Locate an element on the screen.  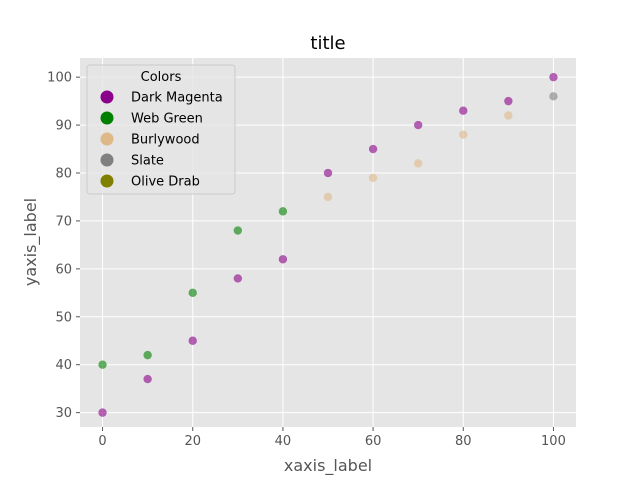
legend-label: Web Green is located at coordinates (167, 119).